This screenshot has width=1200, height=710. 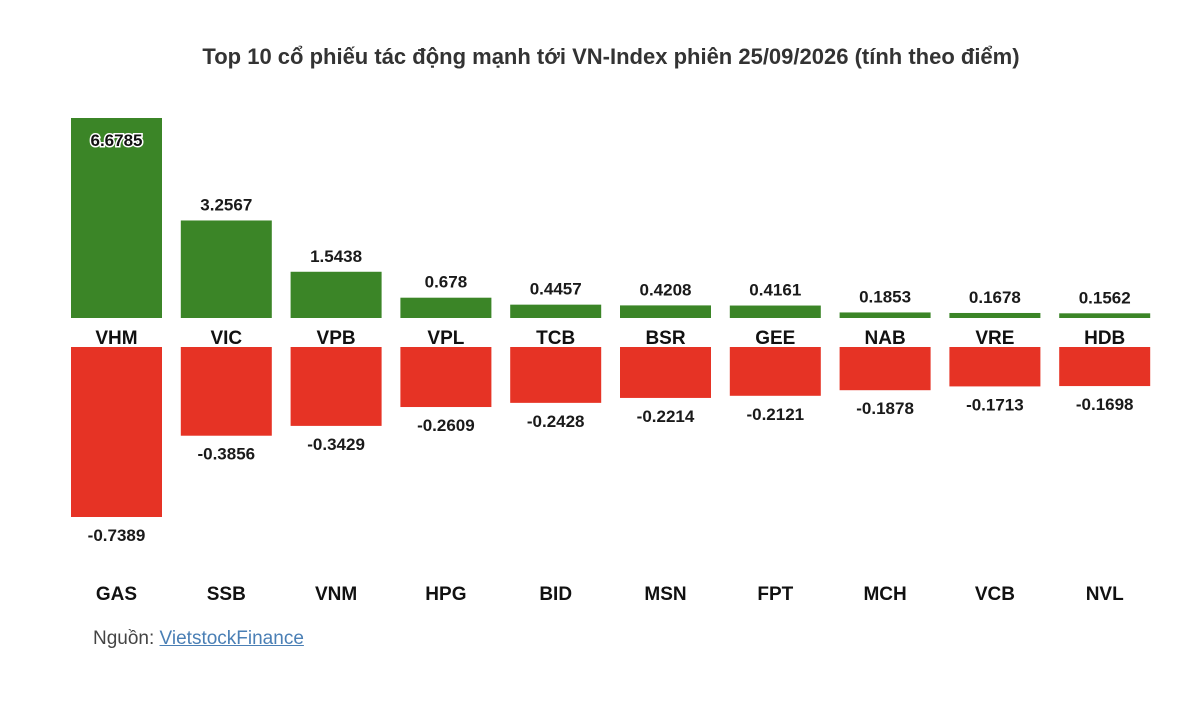 What do you see at coordinates (775, 414) in the screenshot?
I see `value-label-loser: -0.2121` at bounding box center [775, 414].